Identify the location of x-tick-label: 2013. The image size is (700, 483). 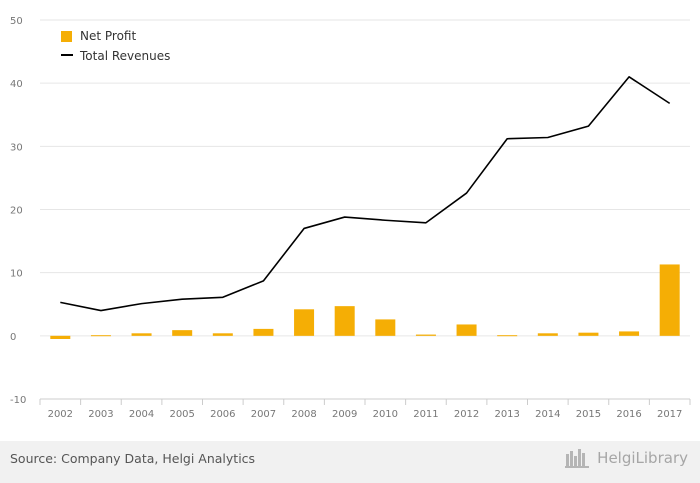
(506, 414).